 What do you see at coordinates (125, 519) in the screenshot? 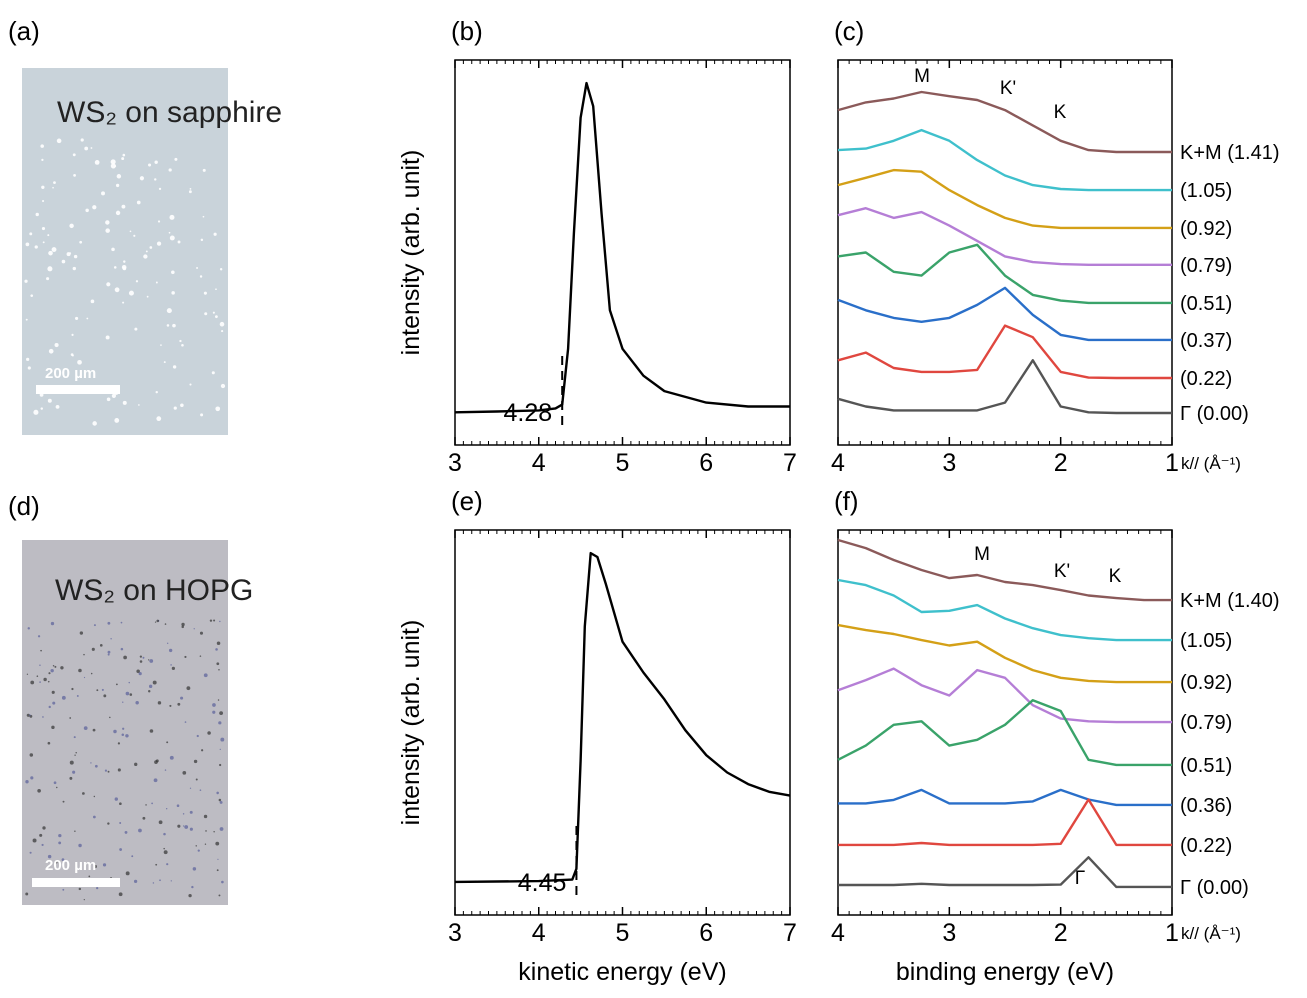
I see `micrograph-particles` at bounding box center [125, 519].